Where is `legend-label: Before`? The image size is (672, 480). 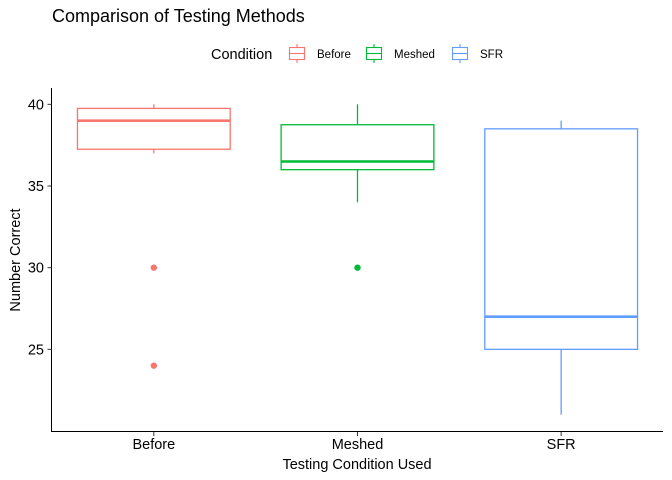 legend-label: Before is located at coordinates (334, 55).